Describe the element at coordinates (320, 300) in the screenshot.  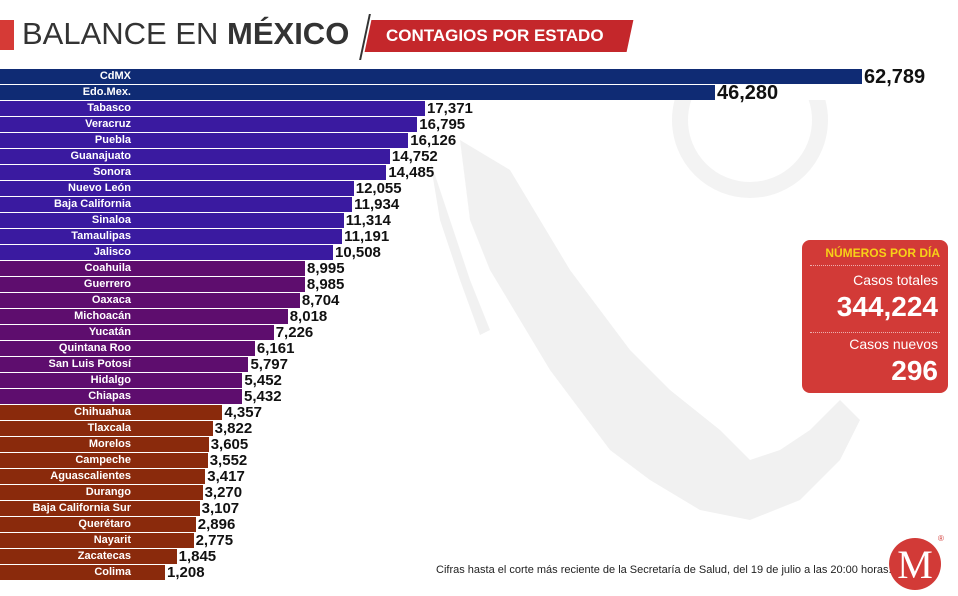
I see `bar-value-label: 8,704` at that location.